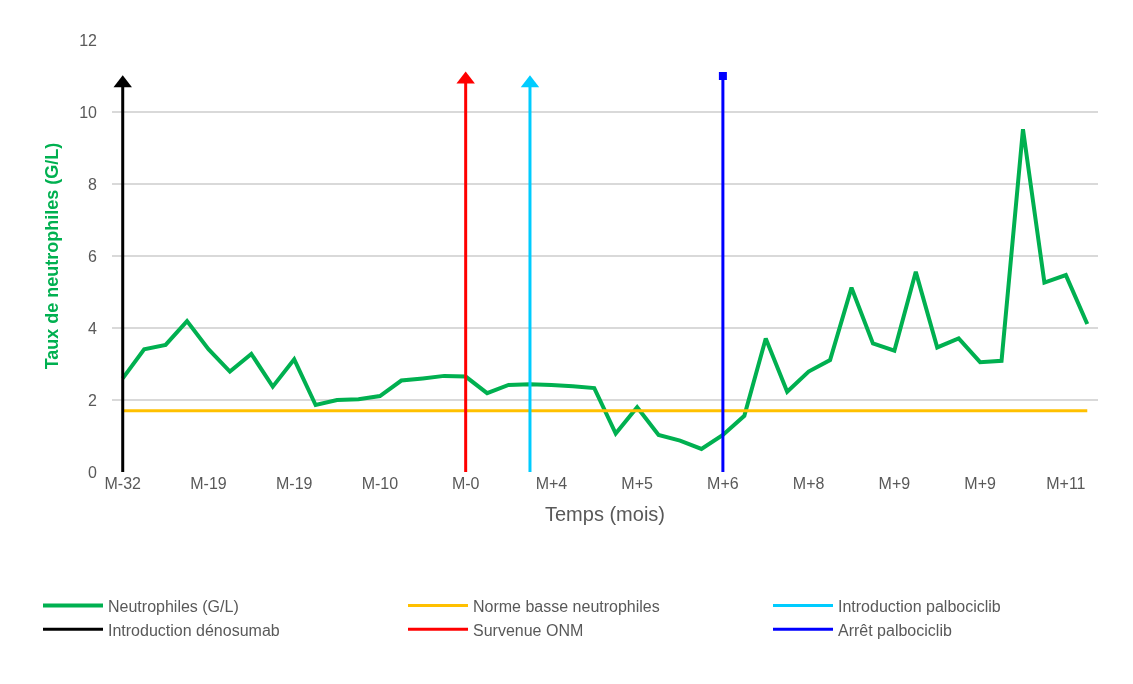 This screenshot has height=684, width=1133. What do you see at coordinates (465, 483) in the screenshot?
I see `x-tick-label: M-0` at bounding box center [465, 483].